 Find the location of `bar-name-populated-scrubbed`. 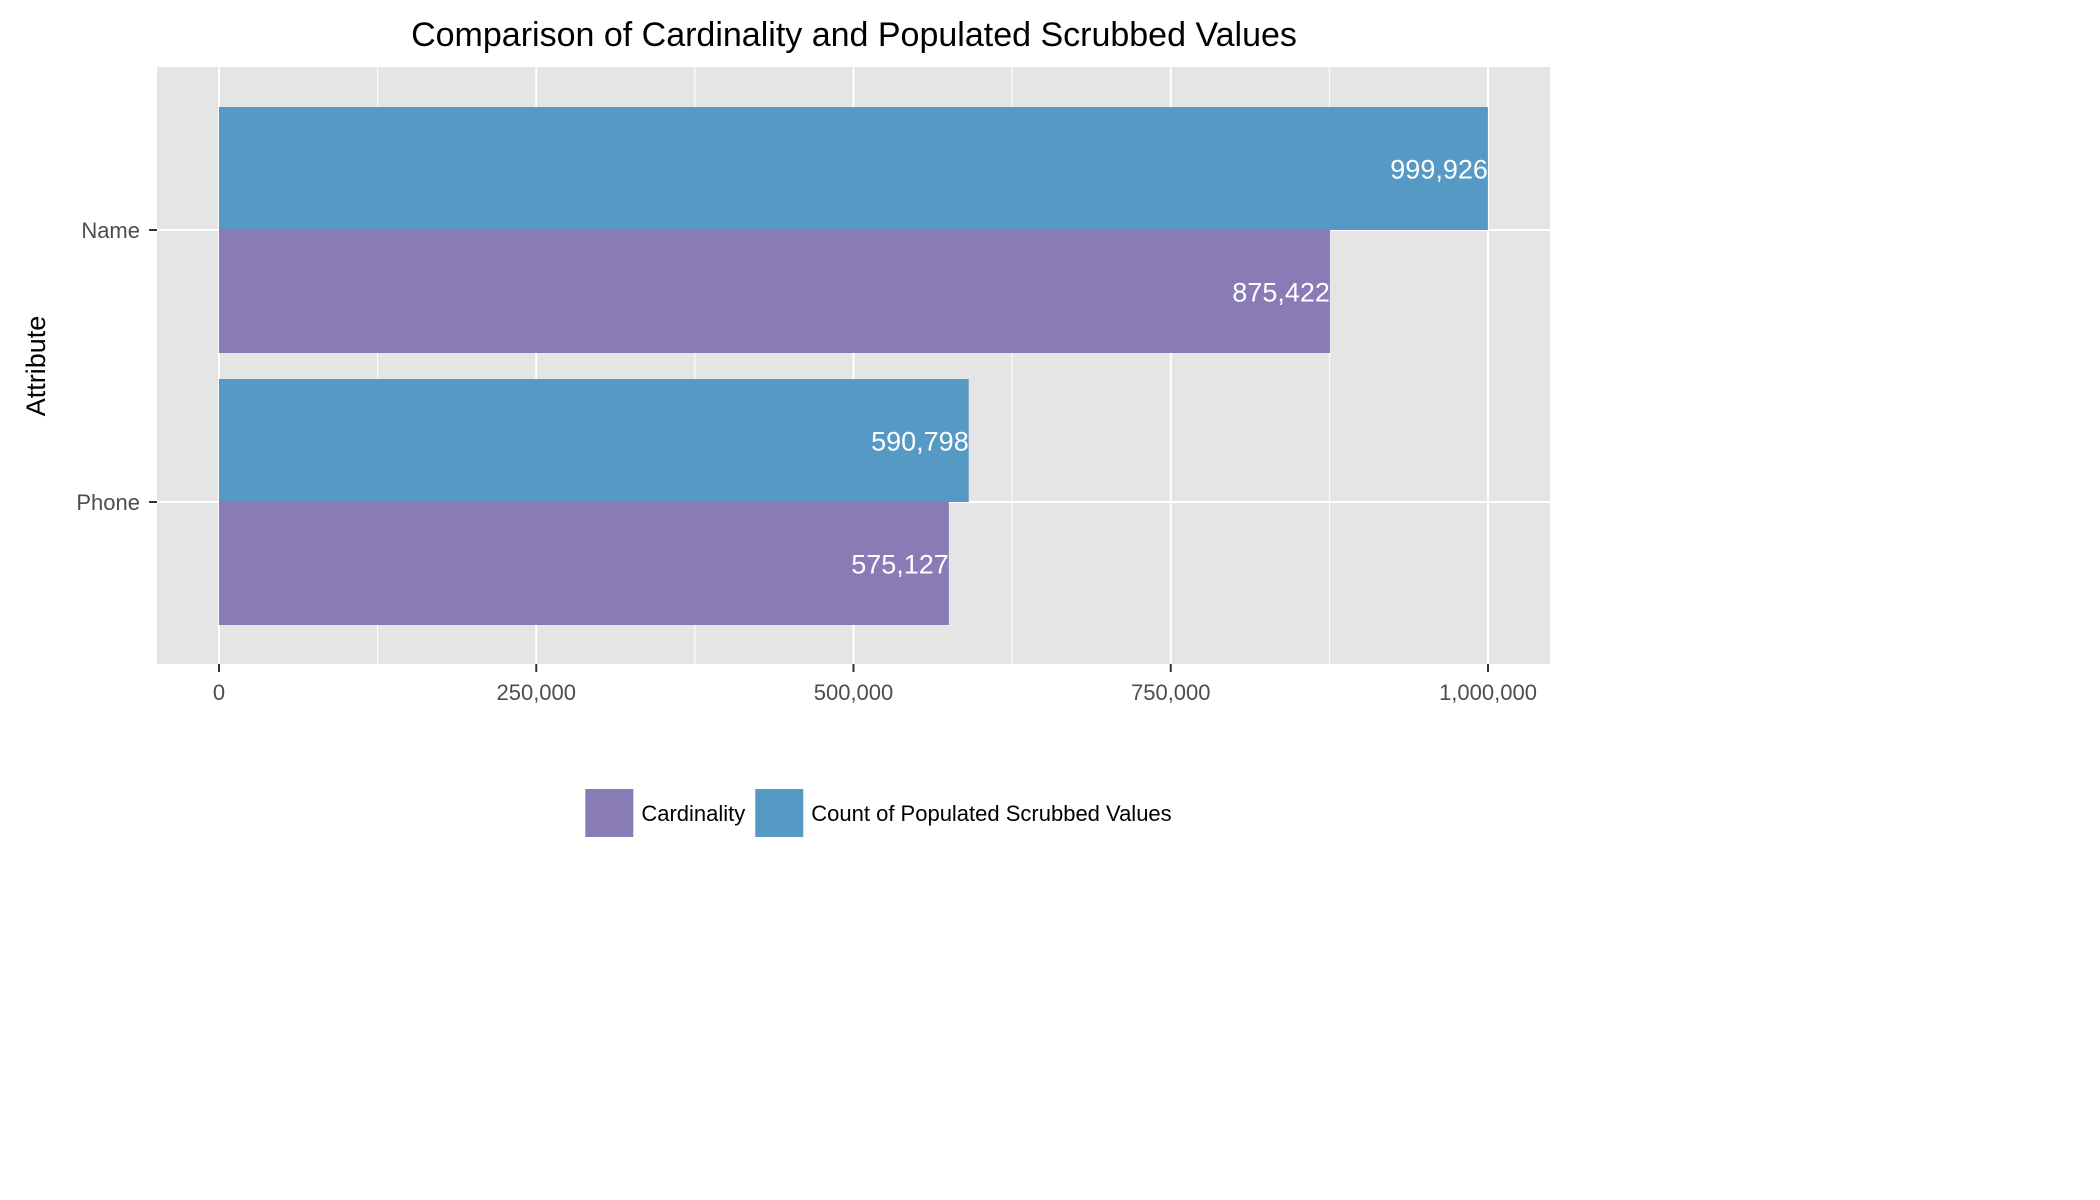

bar-name-populated-scrubbed is located at coordinates (853, 168).